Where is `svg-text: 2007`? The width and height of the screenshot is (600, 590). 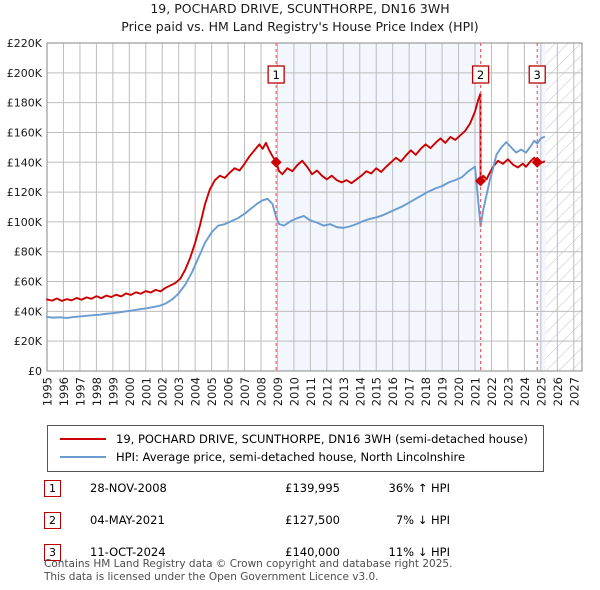
svg-text: 2007 is located at coordinates (245, 391).